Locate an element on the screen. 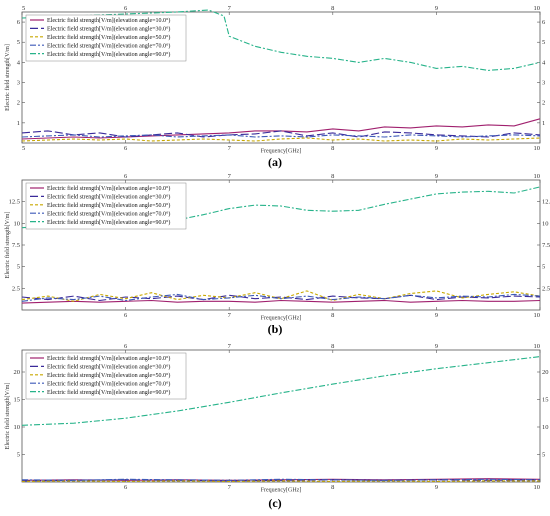  y-tick-label-right: 1 is located at coordinates (543, 123).